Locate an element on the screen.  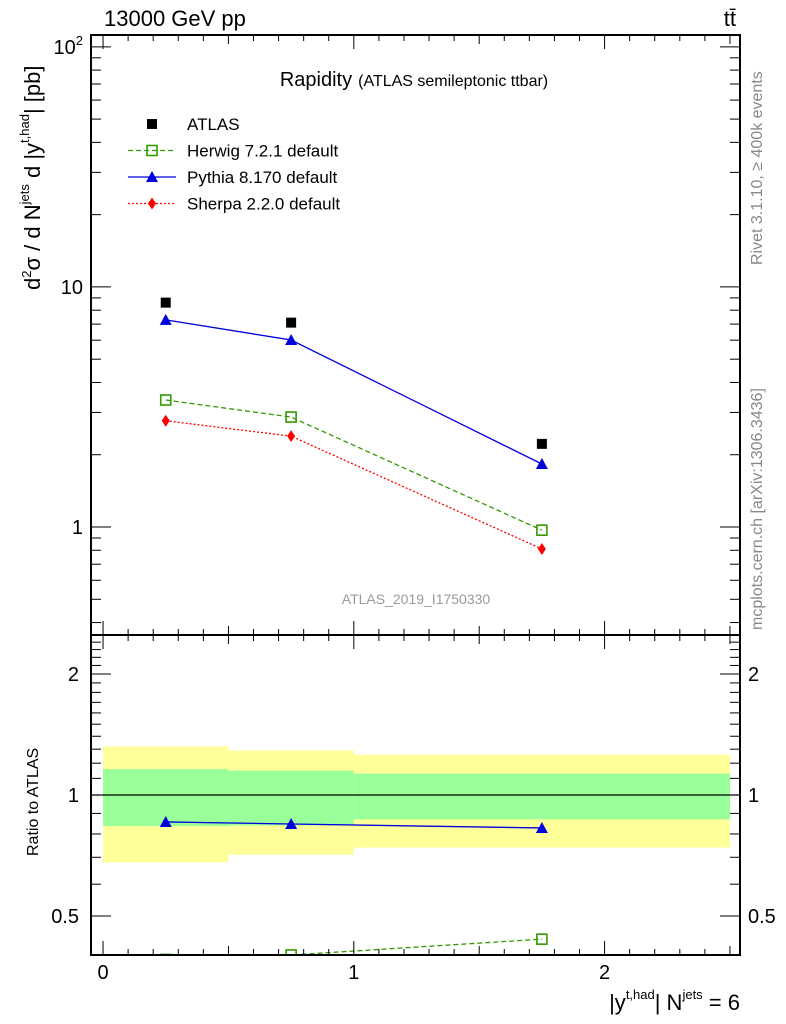
legend-label: Pythia 8.170 default is located at coordinates (262, 177).